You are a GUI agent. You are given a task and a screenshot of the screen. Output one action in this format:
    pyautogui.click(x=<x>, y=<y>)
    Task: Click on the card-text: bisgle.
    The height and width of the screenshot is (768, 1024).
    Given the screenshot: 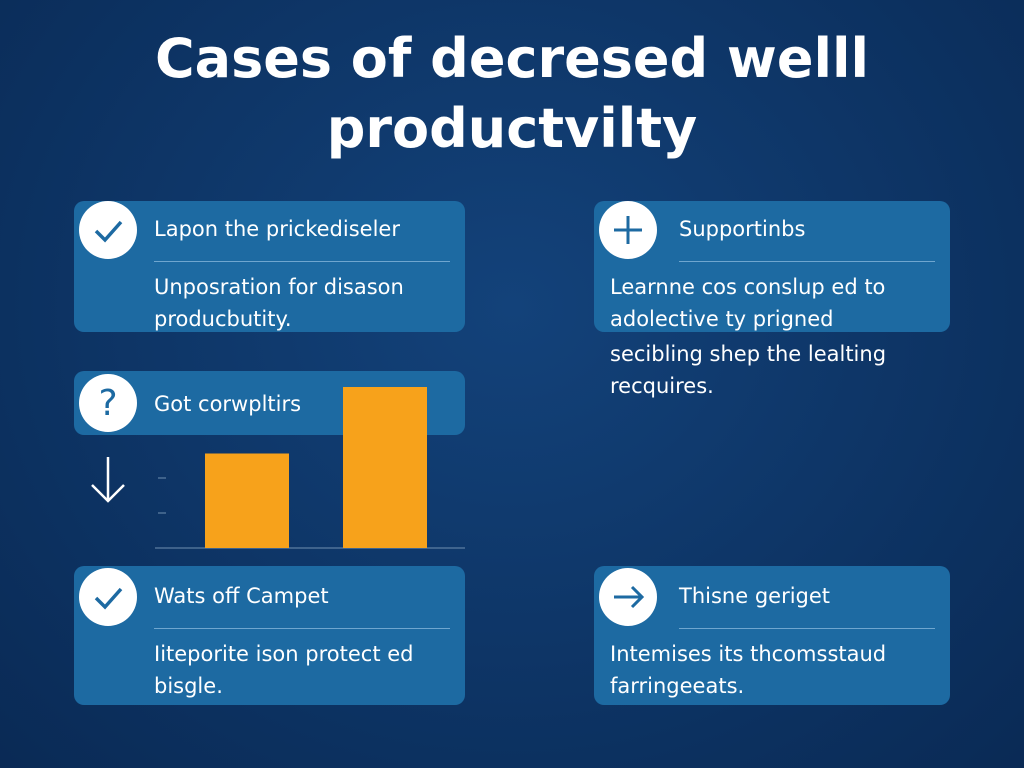 What is the action you would take?
    pyautogui.click(x=188, y=686)
    